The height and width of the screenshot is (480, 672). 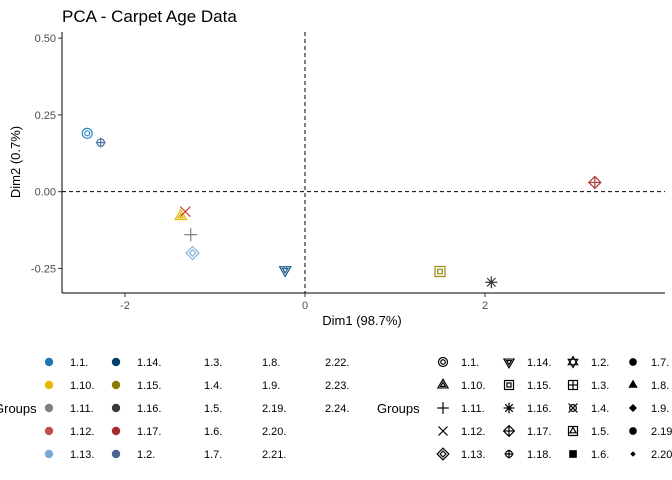 I want to click on legend-label: 2.20., so click(x=274, y=432).